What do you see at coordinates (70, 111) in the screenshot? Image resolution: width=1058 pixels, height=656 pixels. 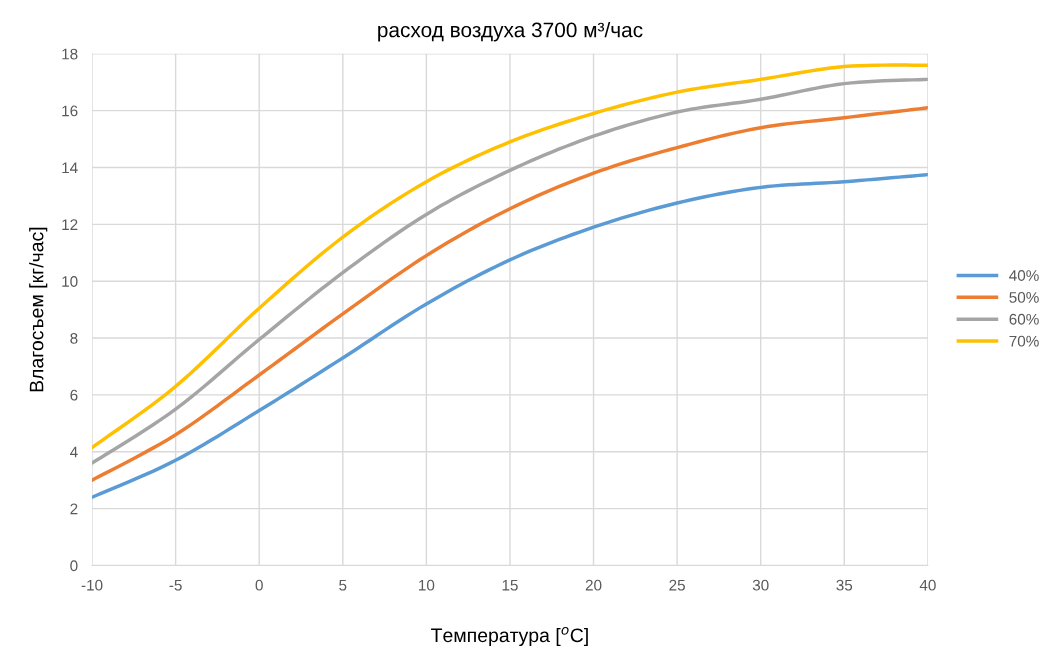 I see `y-tick-label: 16` at bounding box center [70, 111].